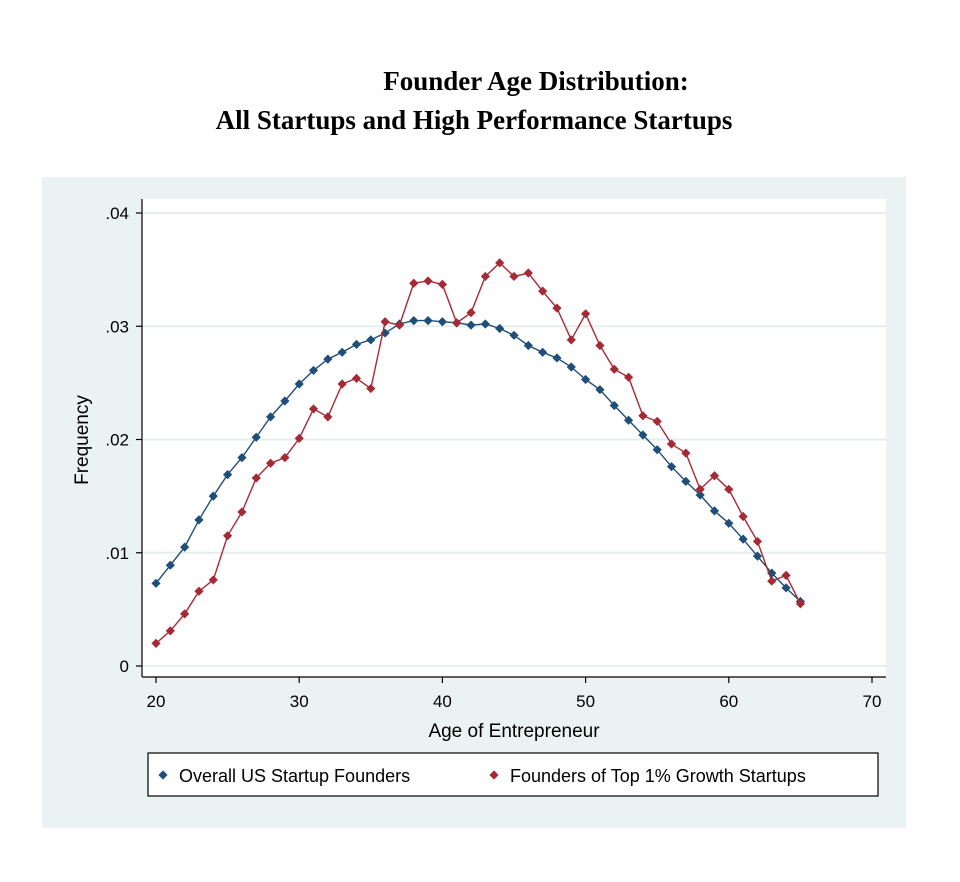  Describe the element at coordinates (124, 666) in the screenshot. I see `y-tick-label: 0` at that location.